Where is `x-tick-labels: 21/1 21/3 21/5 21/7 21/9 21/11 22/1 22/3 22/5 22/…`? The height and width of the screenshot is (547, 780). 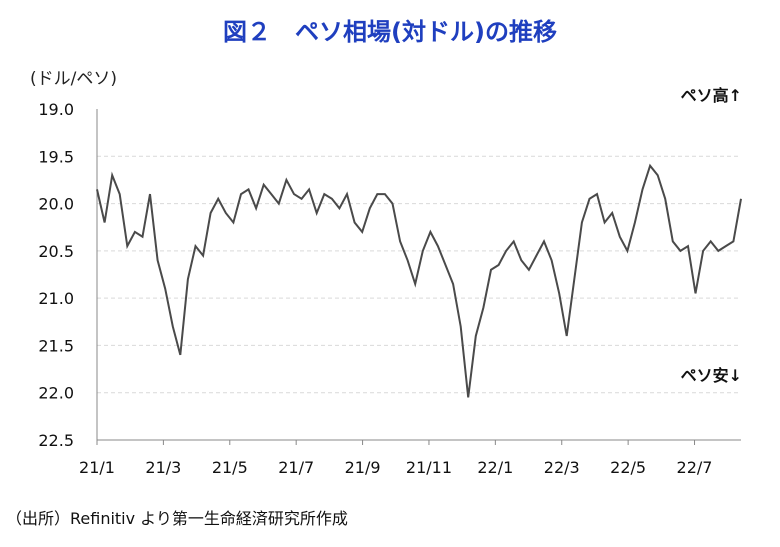
x-tick-labels: 21/1 21/3 21/5 21/7 21/9 21/11 22/1 22/3 22/5 22/… is located at coordinates (395, 458).